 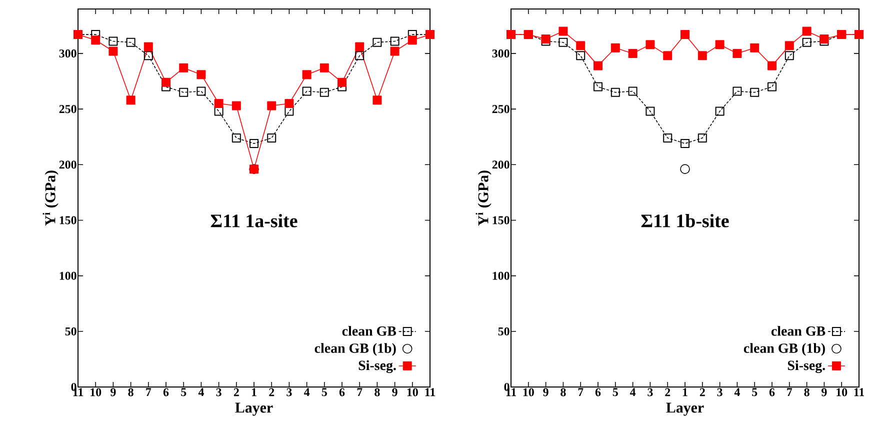 I want to click on annotation: Σ11 1a-site, so click(x=254, y=221).